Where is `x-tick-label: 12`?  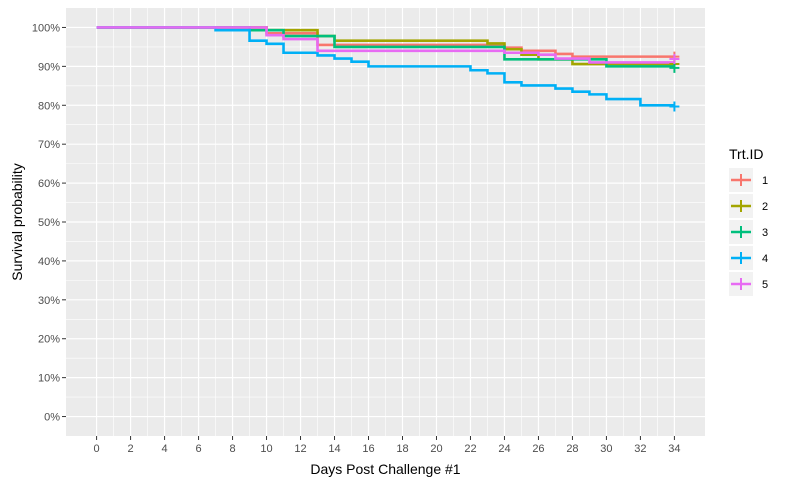 x-tick-label: 12 is located at coordinates (300, 449).